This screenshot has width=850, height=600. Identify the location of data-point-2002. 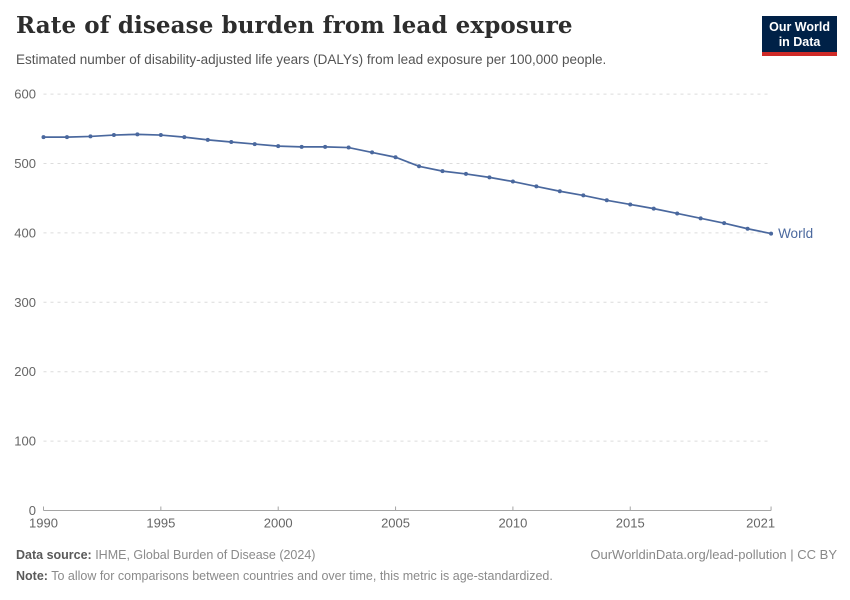
(325, 146).